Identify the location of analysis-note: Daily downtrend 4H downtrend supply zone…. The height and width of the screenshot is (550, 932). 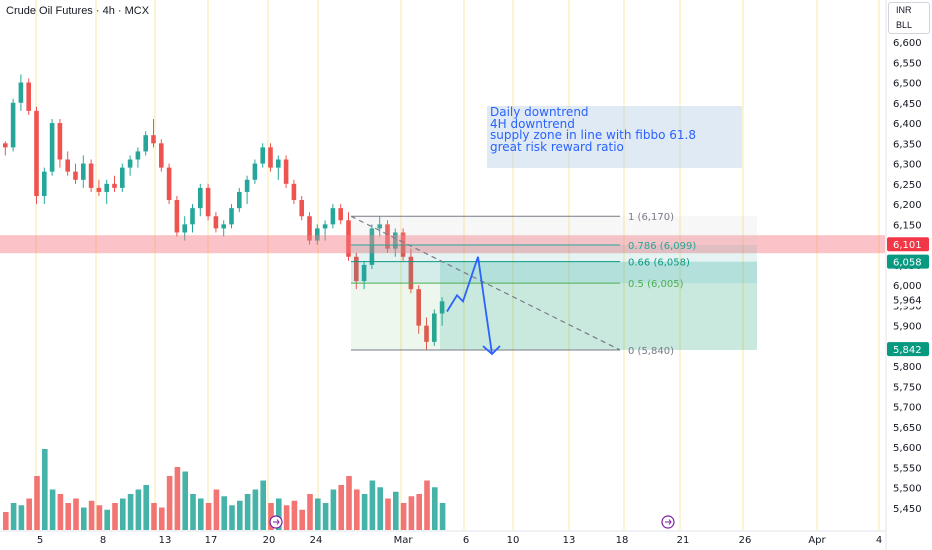
(614, 137).